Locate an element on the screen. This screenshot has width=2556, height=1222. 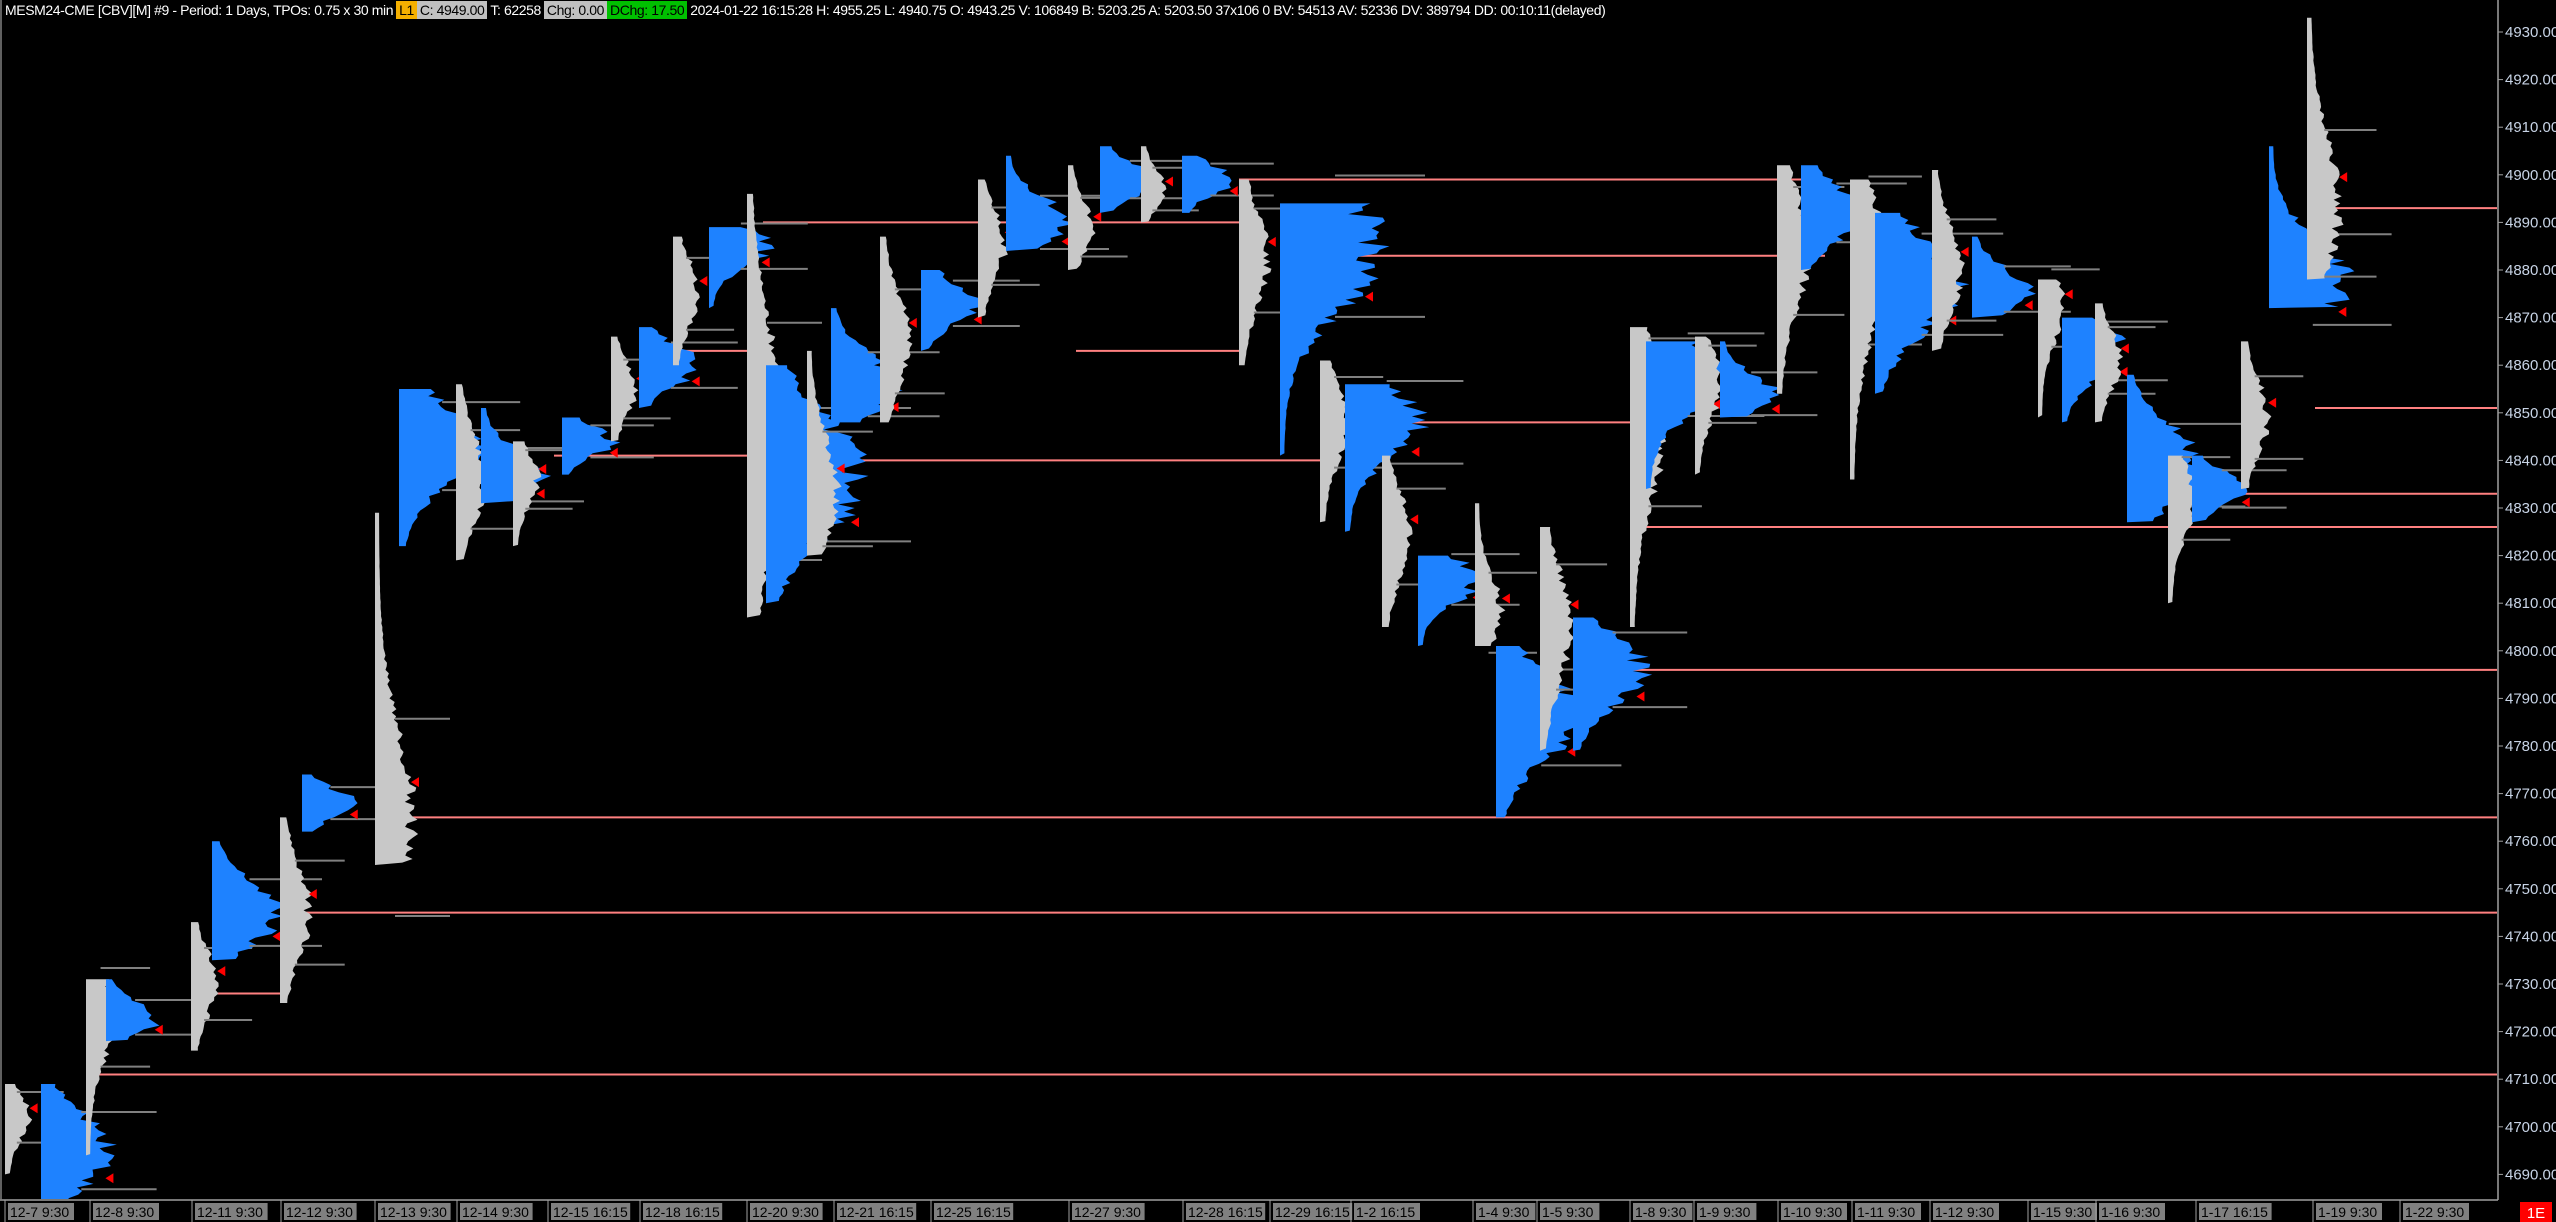
x-tick-label: 12-11 9:30 is located at coordinates (230, 1212).